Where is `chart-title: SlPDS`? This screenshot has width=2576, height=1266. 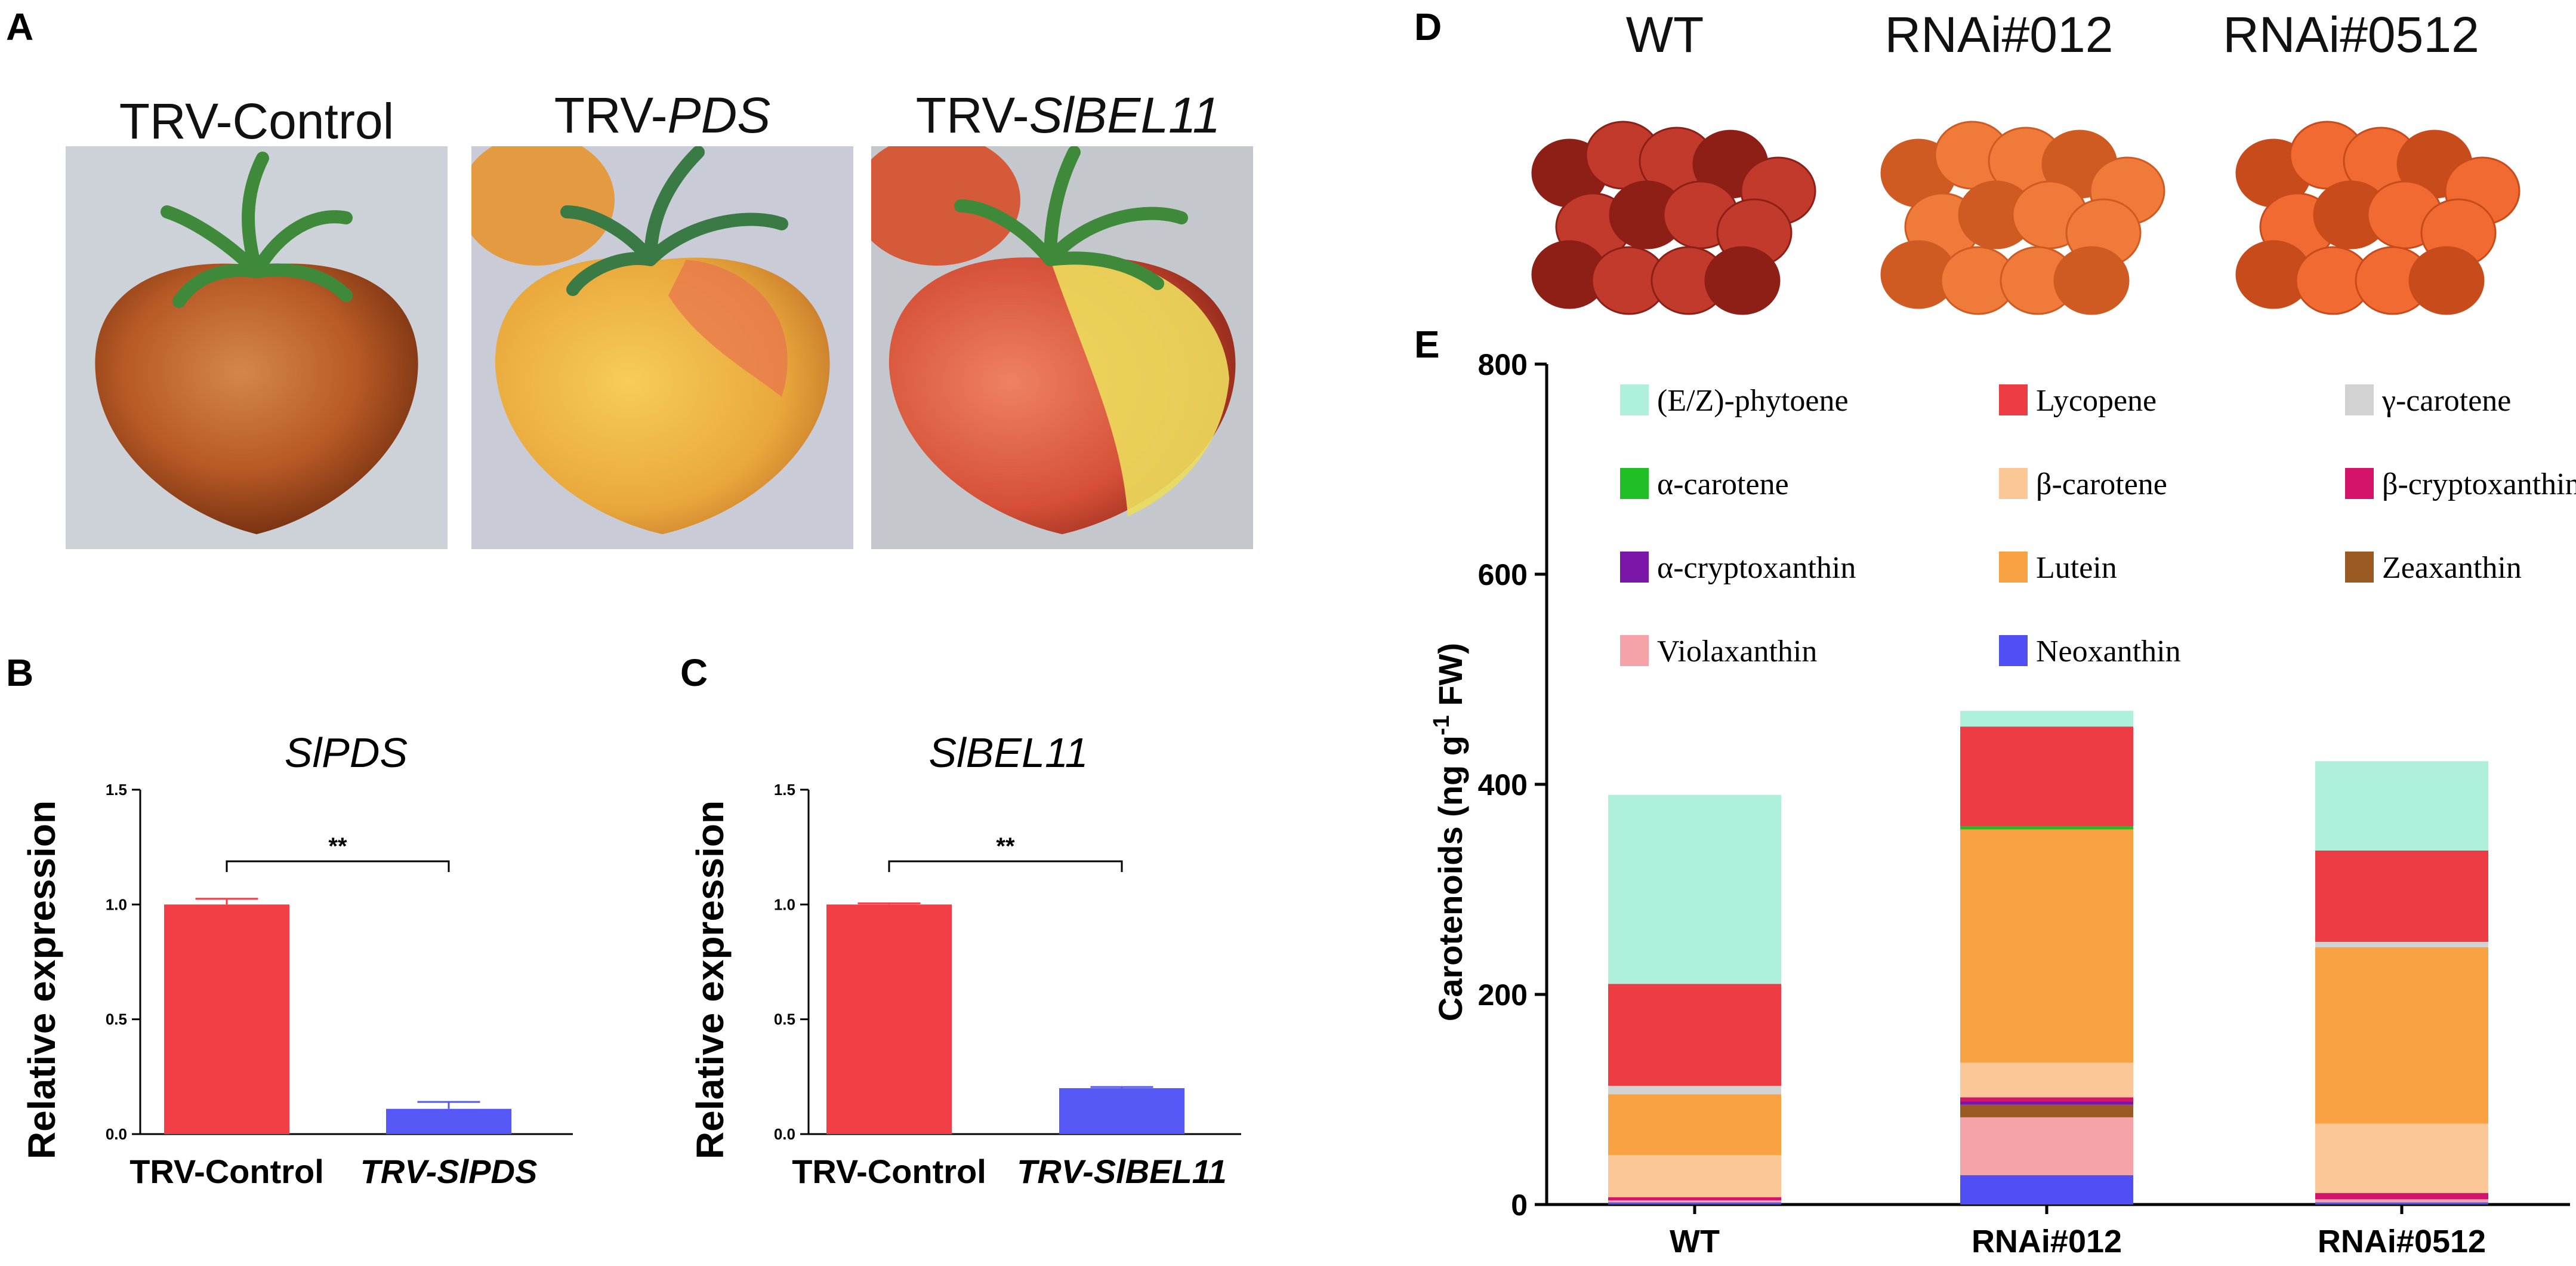 chart-title: SlPDS is located at coordinates (347, 752).